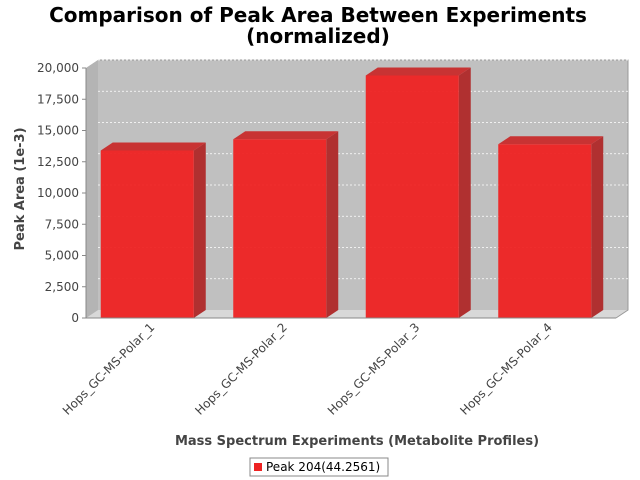 The height and width of the screenshot is (480, 640). I want to click on plot-floor, so click(357, 314).